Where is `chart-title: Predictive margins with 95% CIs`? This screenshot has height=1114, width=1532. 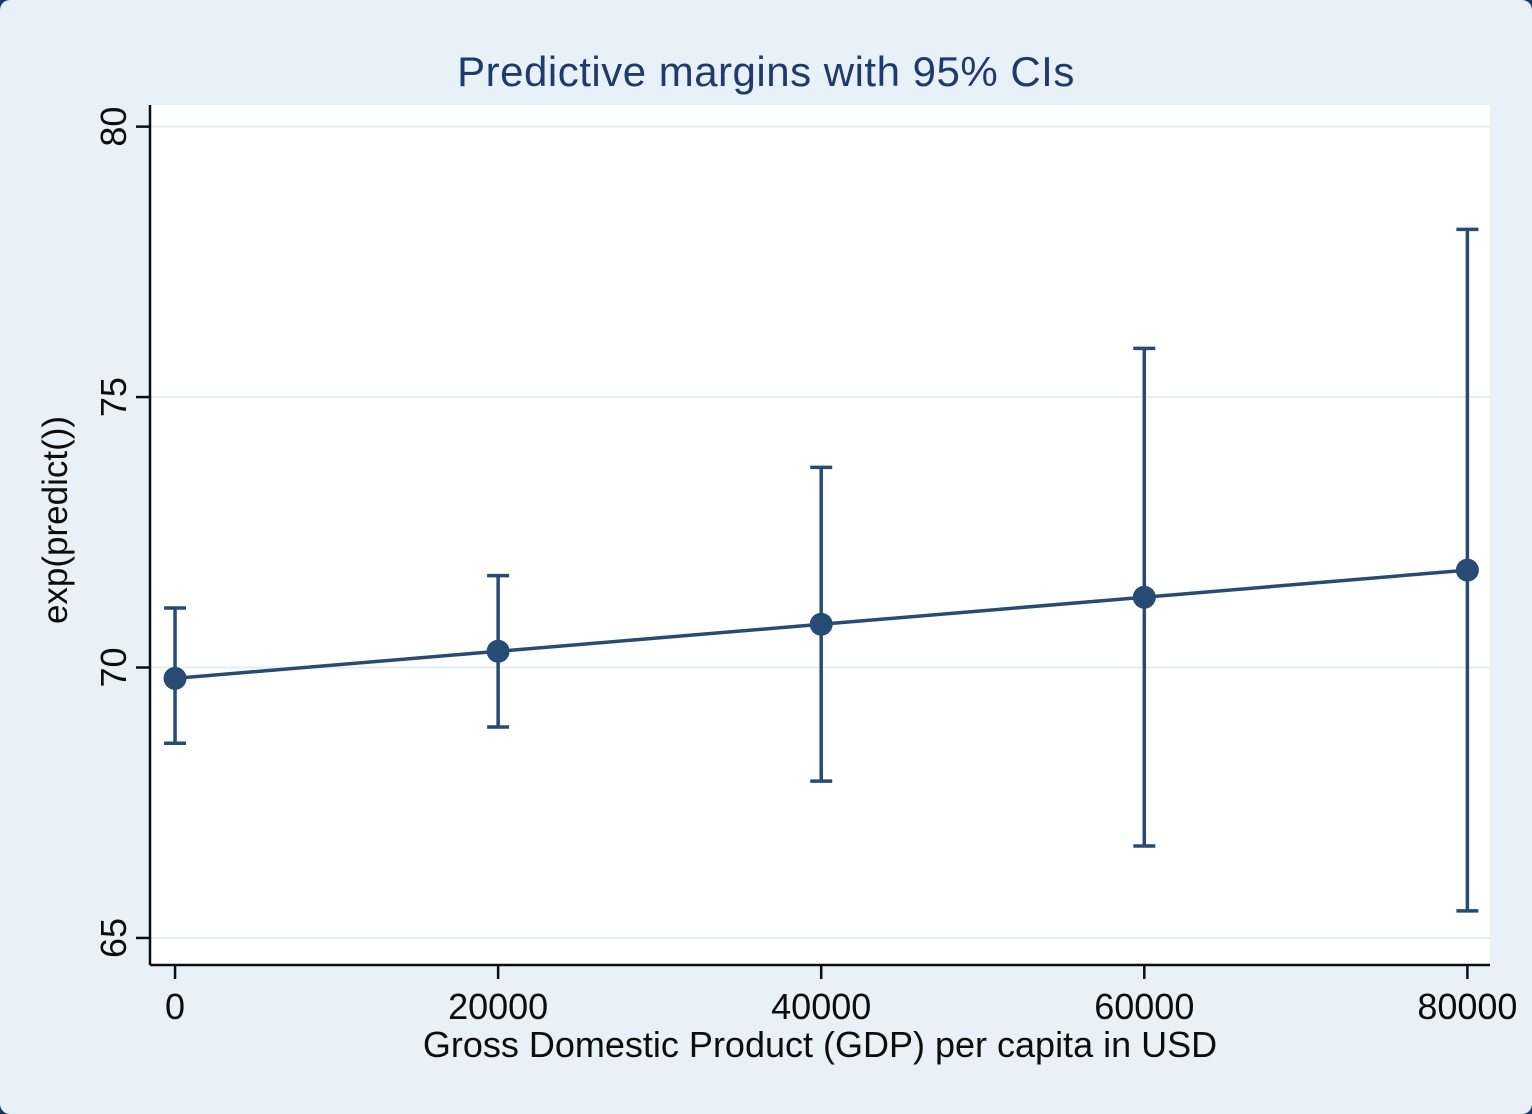 chart-title: Predictive margins with 95% CIs is located at coordinates (766, 71).